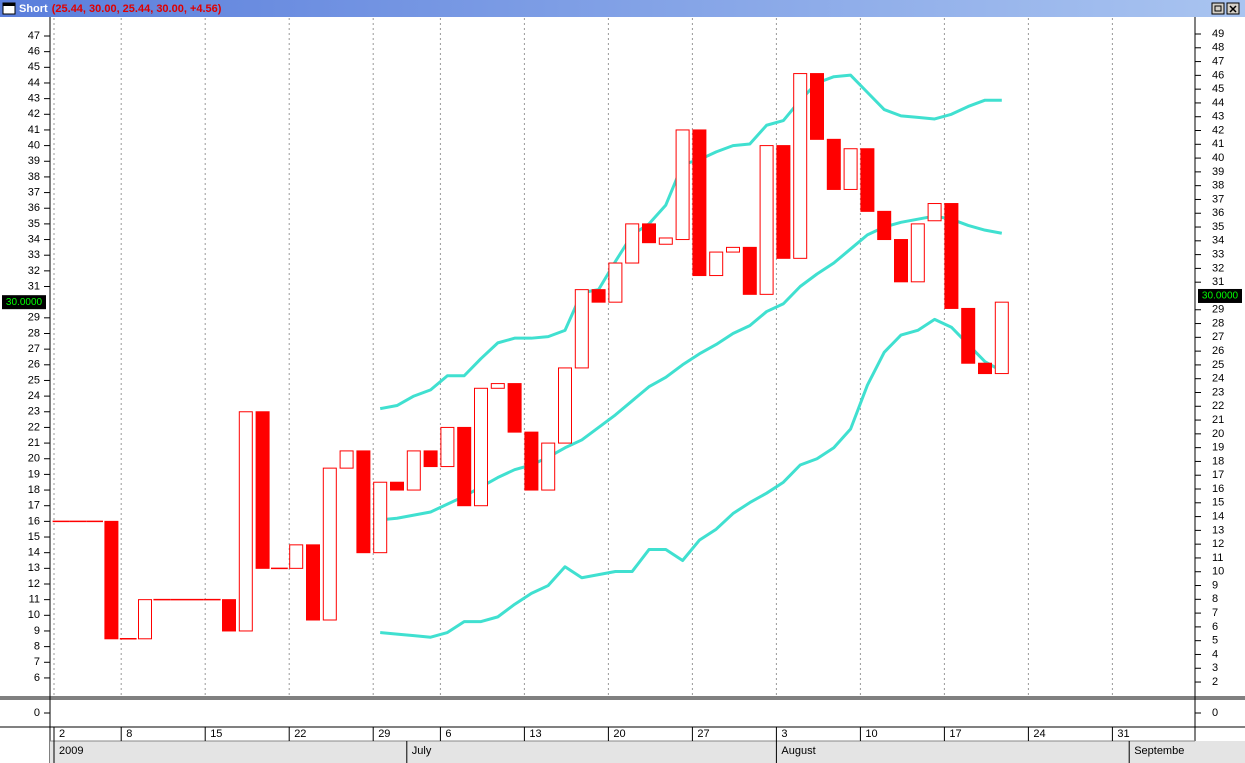 The height and width of the screenshot is (763, 1245). I want to click on y2-tick-label: 19, so click(1218, 448).